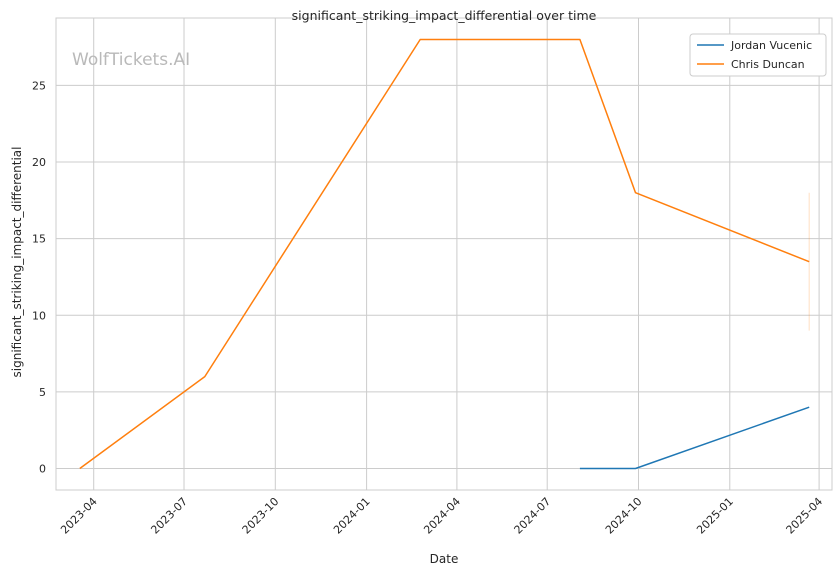 The height and width of the screenshot is (575, 840). I want to click on y-tick-label: 15, so click(39, 239).